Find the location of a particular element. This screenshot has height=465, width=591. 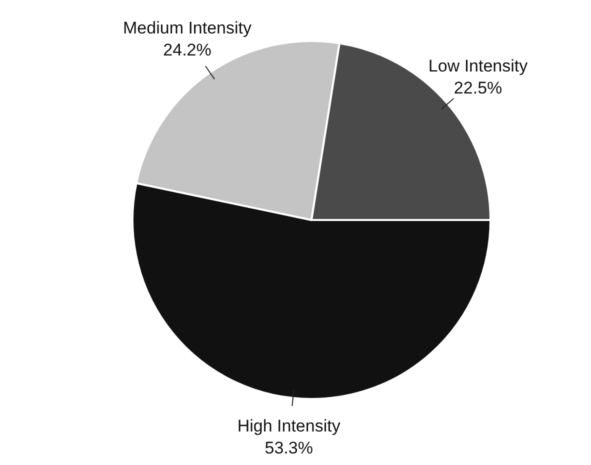

slice-label: High Intensity is located at coordinates (289, 426).